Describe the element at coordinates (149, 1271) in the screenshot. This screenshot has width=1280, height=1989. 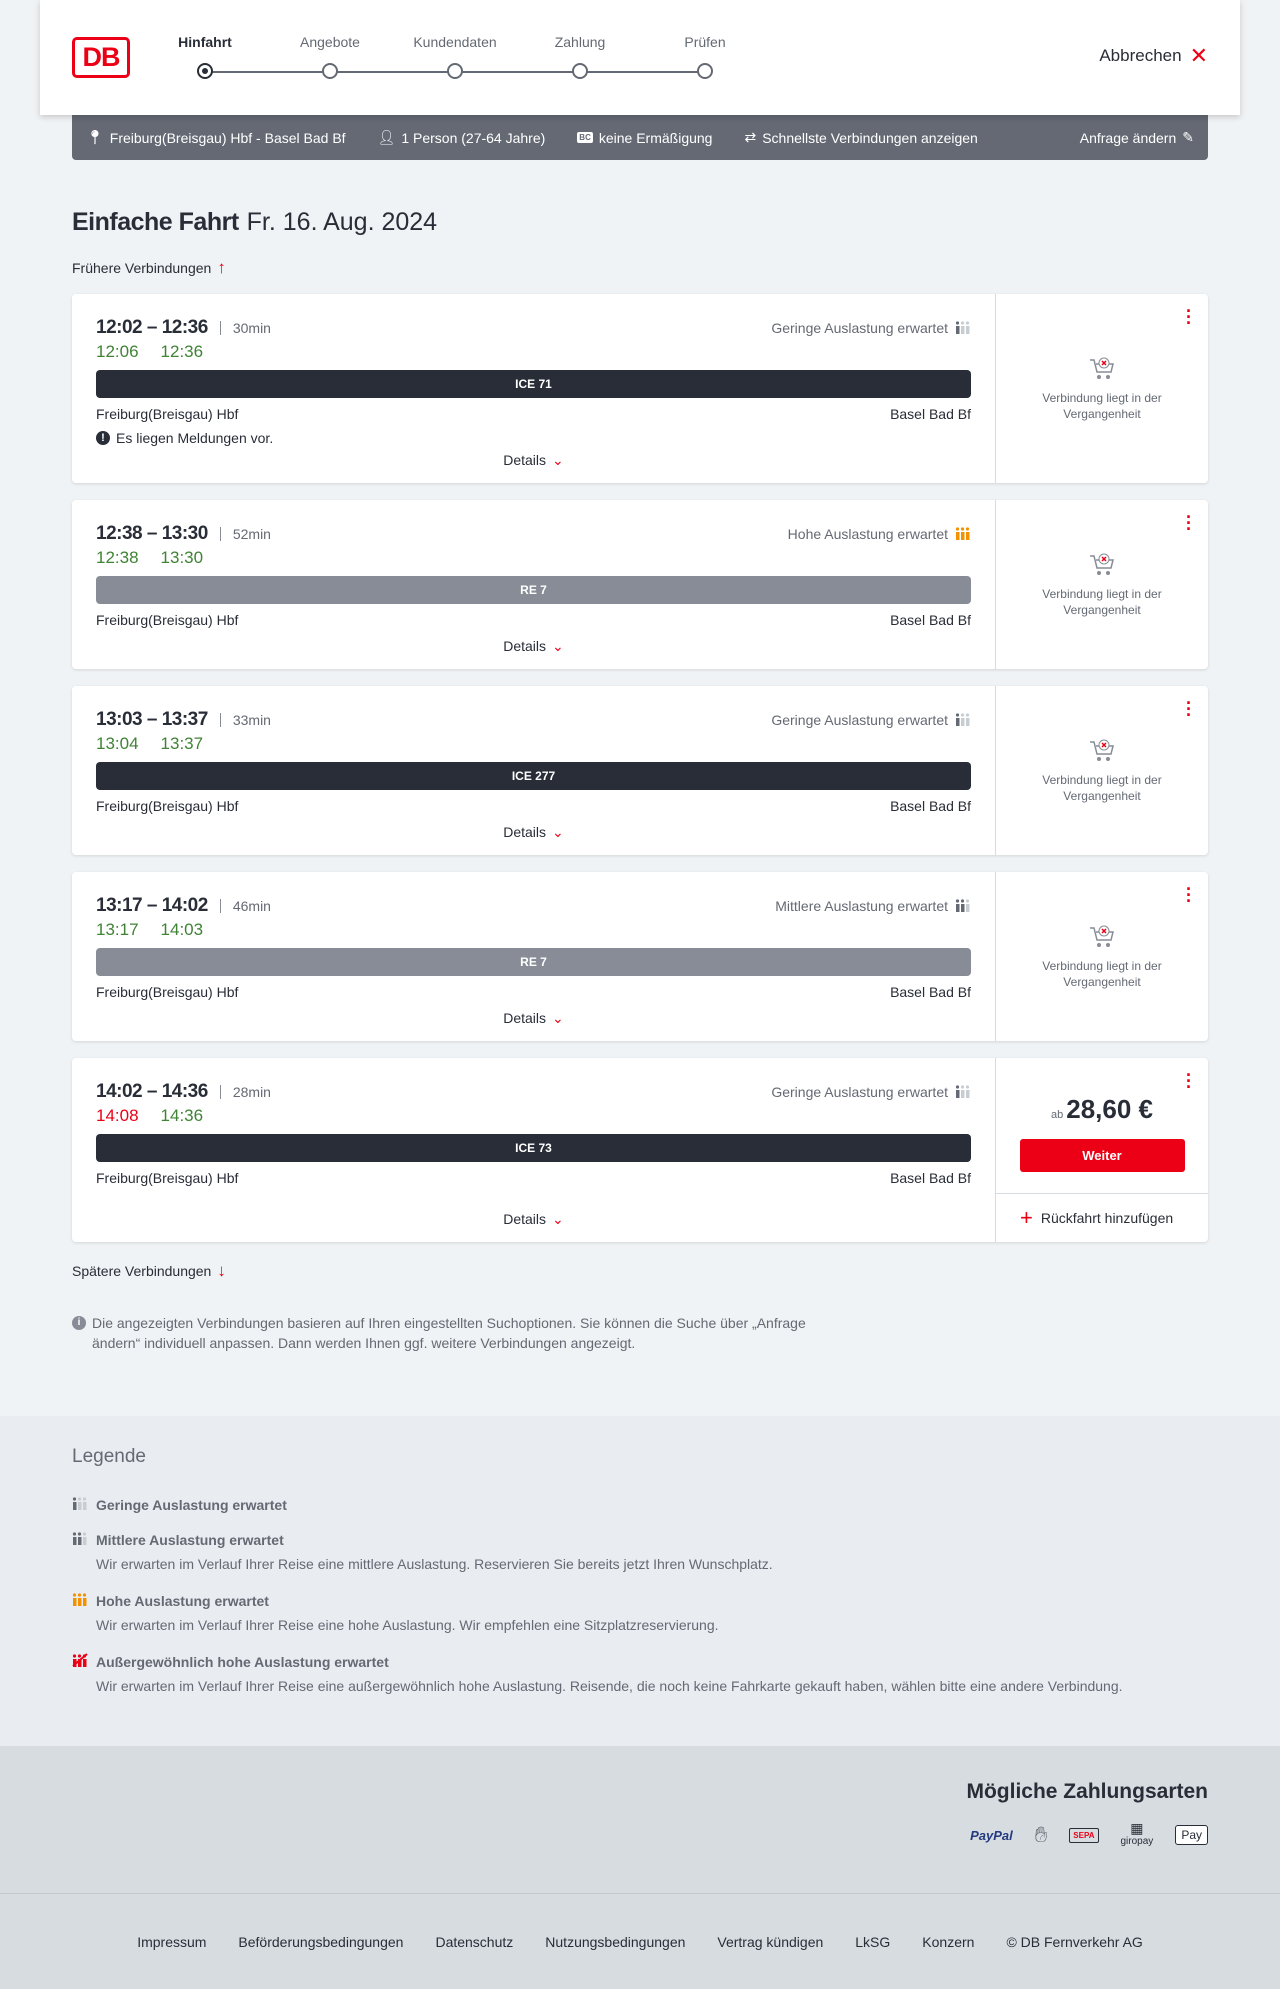
I see `later-connections-link: Spätere Verbindungen ↓` at that location.